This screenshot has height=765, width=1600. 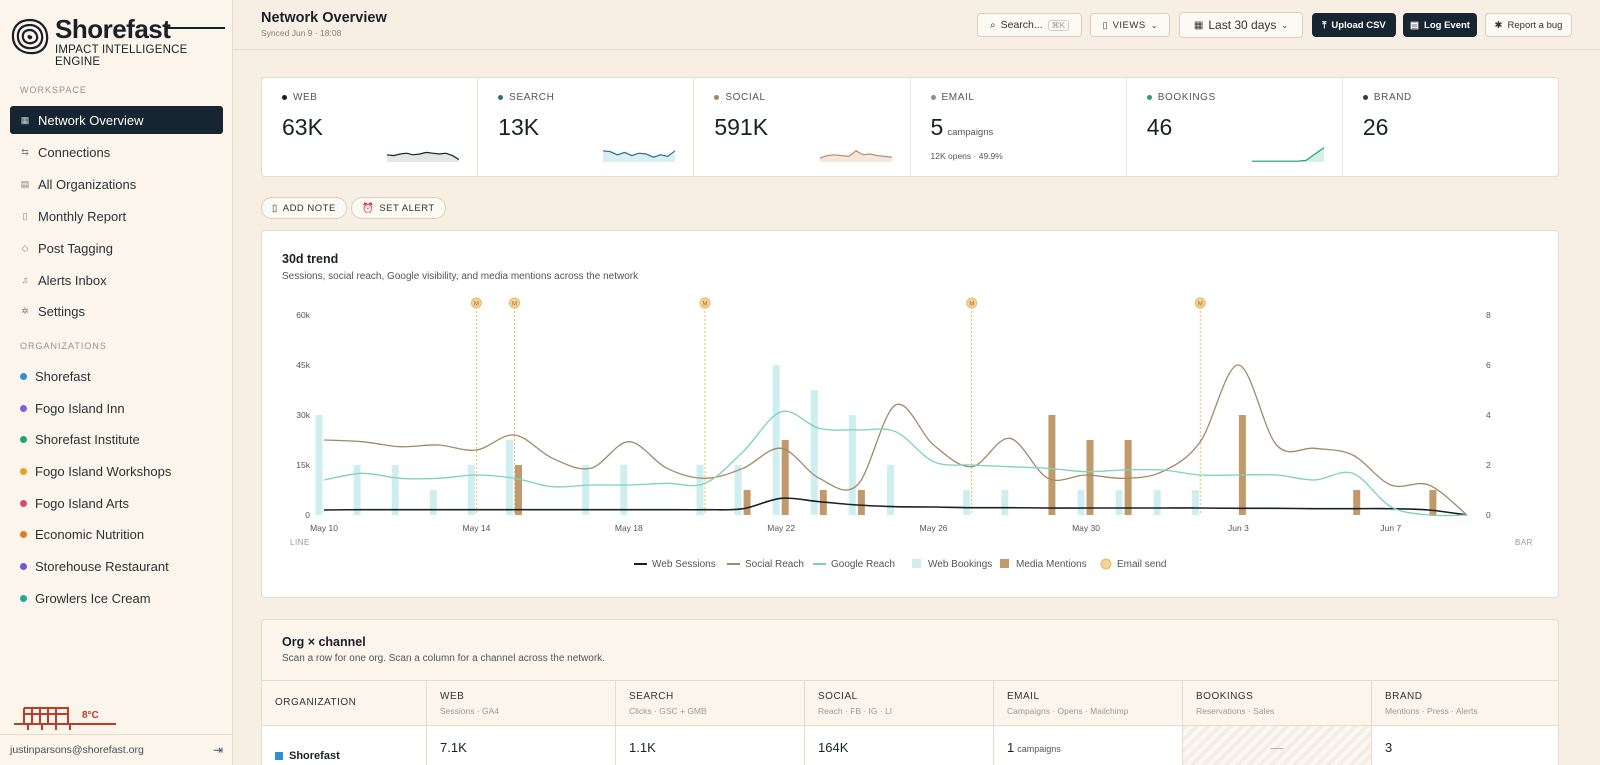 I want to click on sidebar-item-all-organizations: ▤ All Organizations, so click(x=116, y=184).